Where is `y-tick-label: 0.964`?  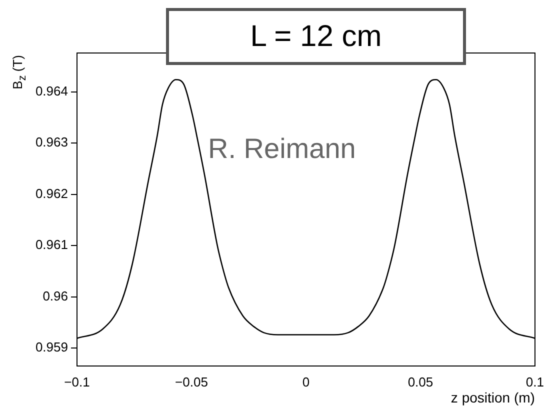 y-tick-label: 0.964 is located at coordinates (51, 91).